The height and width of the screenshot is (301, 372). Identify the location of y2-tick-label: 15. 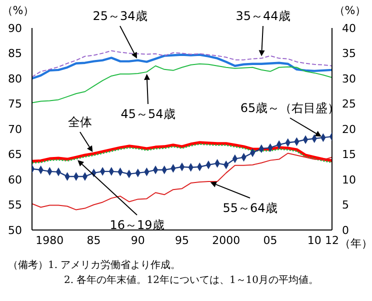
(349, 155).